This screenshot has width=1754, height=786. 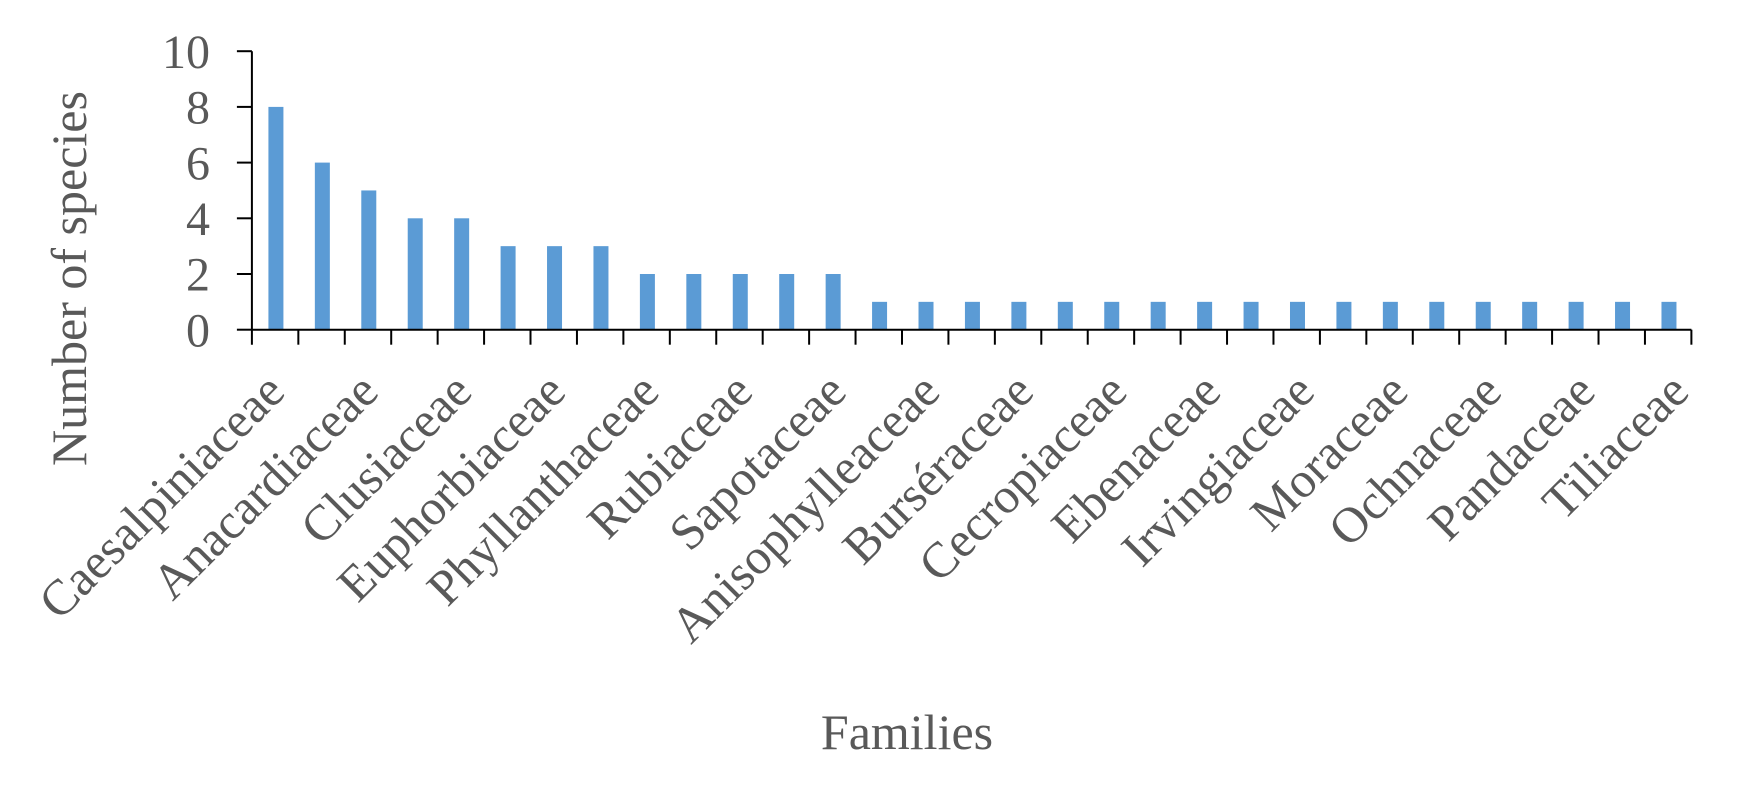 I want to click on svg-text: 0, so click(x=198, y=330).